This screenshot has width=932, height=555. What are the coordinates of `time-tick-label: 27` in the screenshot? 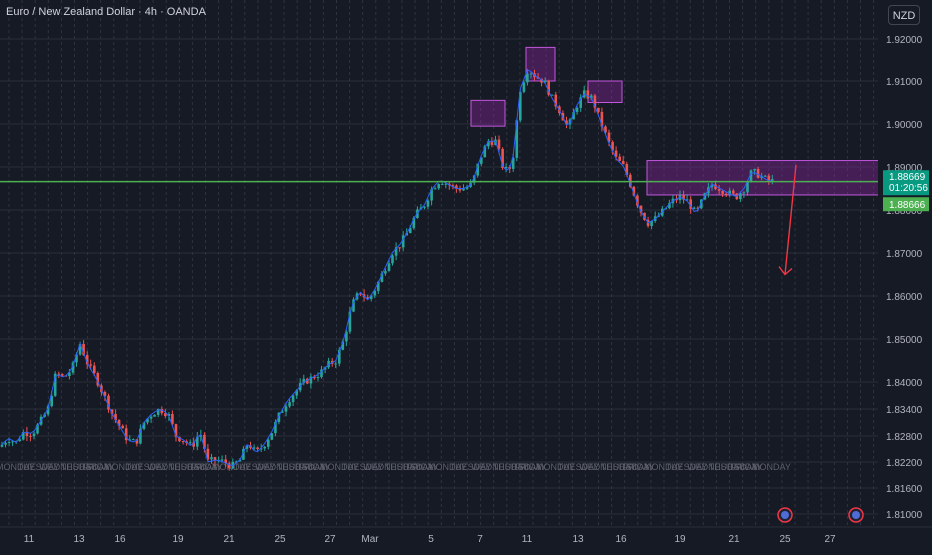 It's located at (830, 539).